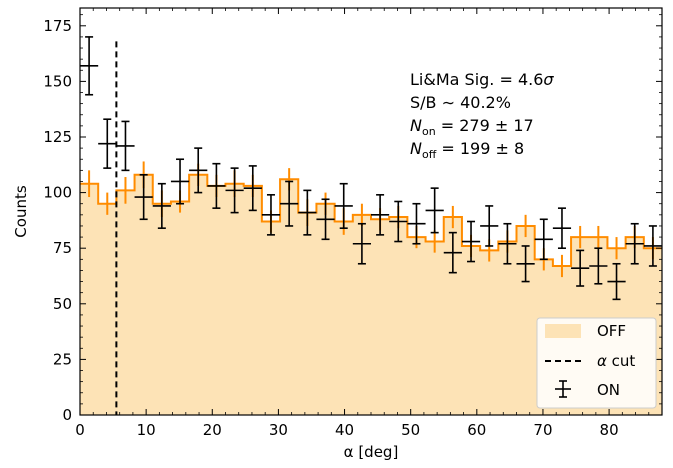 The height and width of the screenshot is (468, 673). Describe the element at coordinates (480, 148) in the screenshot. I see `value: = 199 ± 8` at that location.